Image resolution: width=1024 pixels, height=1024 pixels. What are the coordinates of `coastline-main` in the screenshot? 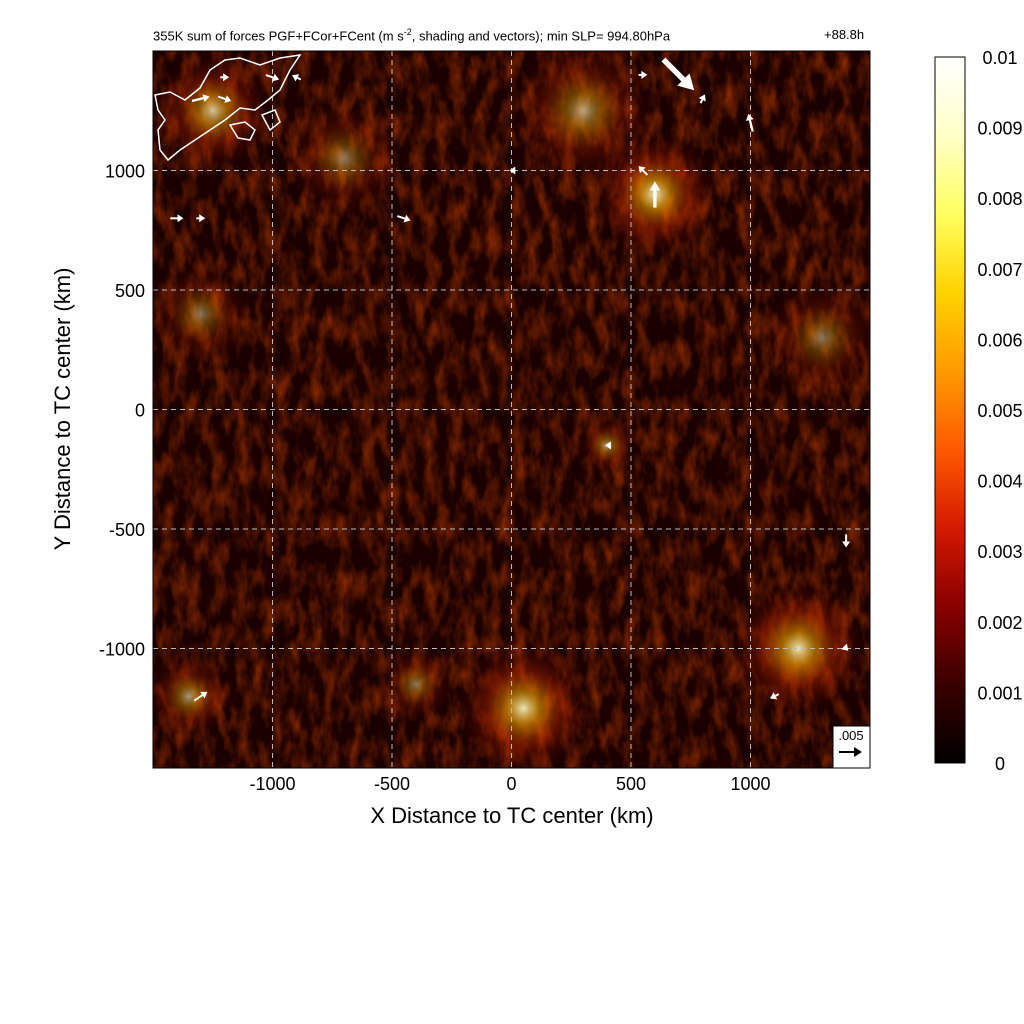 It's located at (228, 108).